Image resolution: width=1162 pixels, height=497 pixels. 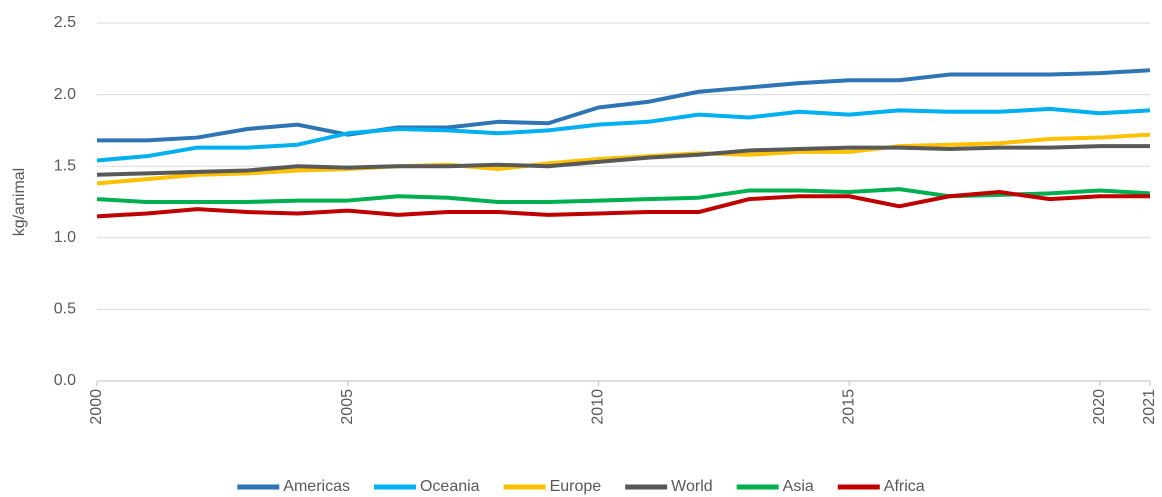 I want to click on y-tick-label: 0.5, so click(x=65, y=309).